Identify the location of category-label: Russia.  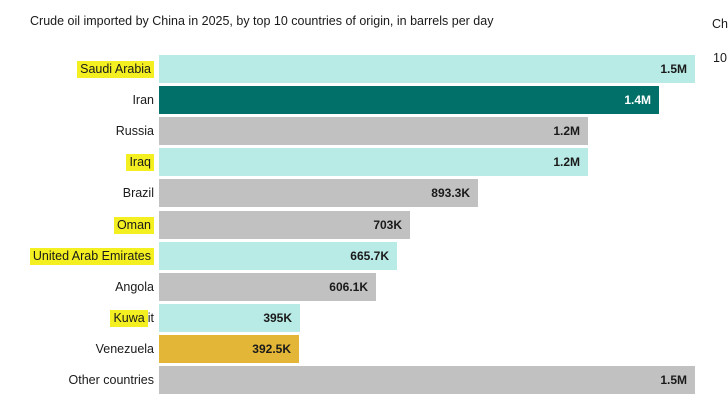
(134, 130).